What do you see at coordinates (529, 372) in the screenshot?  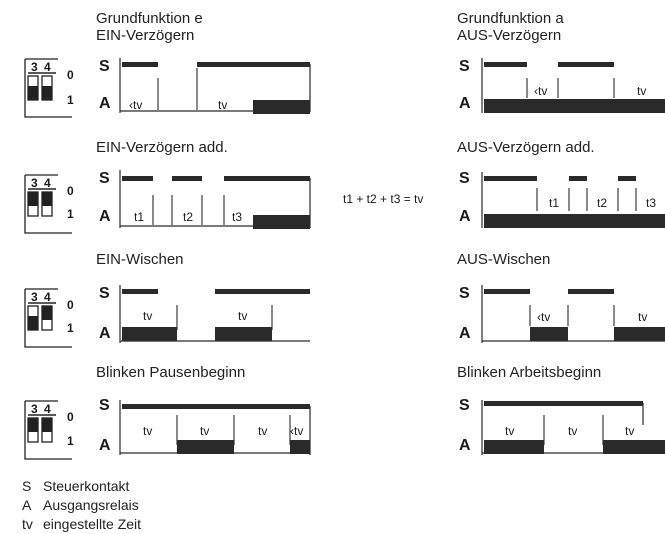 I see `right-panel-4-title: Blinken Arbeitsbeginn` at bounding box center [529, 372].